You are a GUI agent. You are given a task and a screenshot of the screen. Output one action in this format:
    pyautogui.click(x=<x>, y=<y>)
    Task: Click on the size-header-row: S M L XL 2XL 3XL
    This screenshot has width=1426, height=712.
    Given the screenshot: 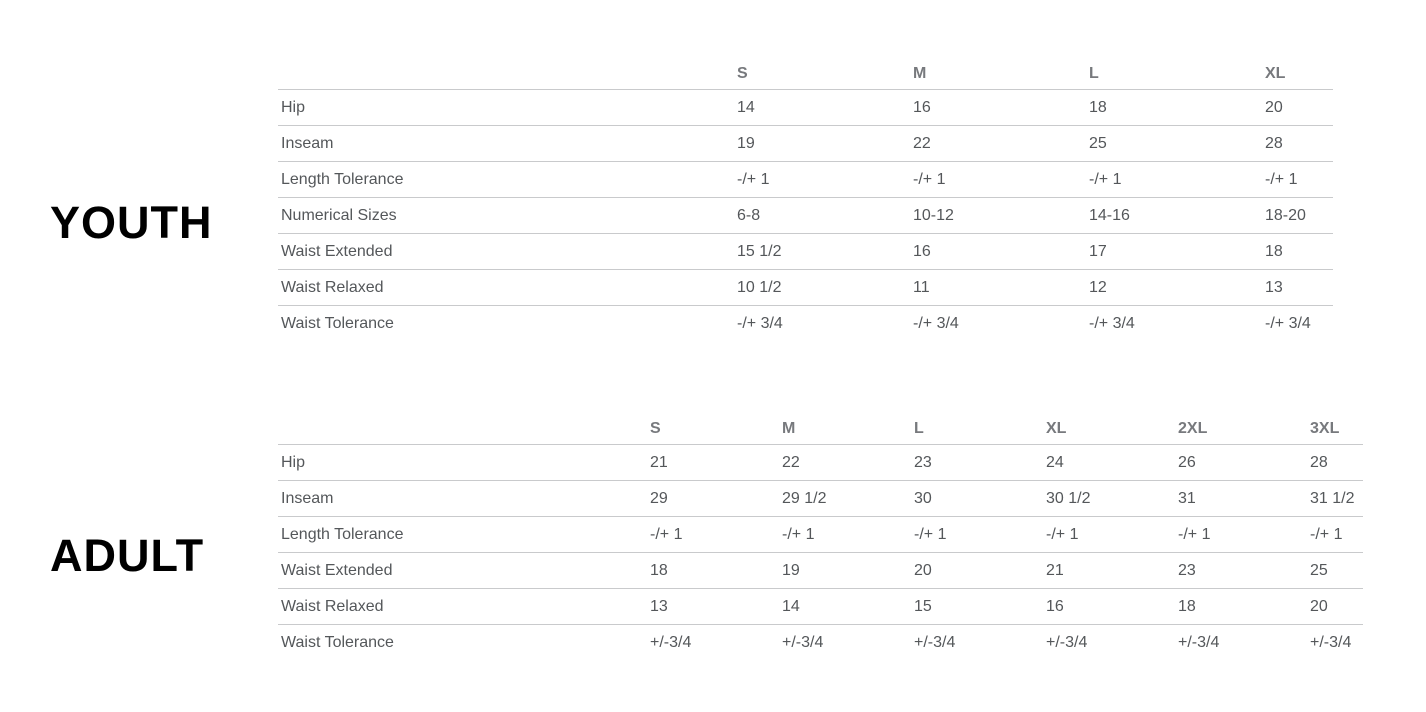 What is the action you would take?
    pyautogui.click(x=820, y=429)
    